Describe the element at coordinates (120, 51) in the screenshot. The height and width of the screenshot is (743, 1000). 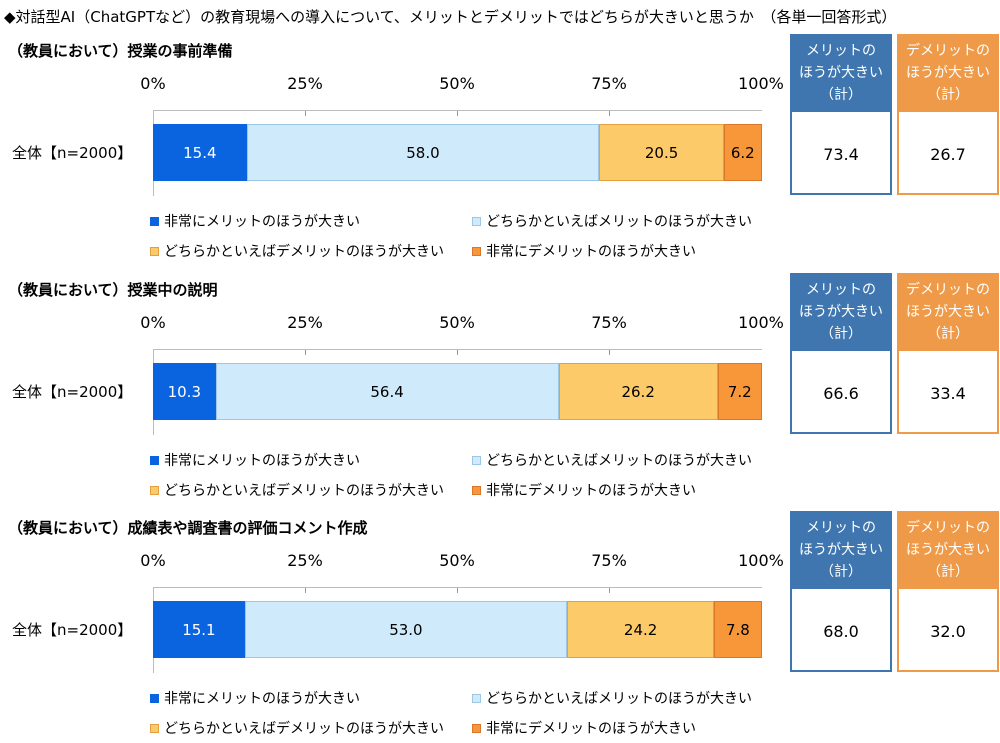
I see `panel-title: （教員において）授業の事前準備` at that location.